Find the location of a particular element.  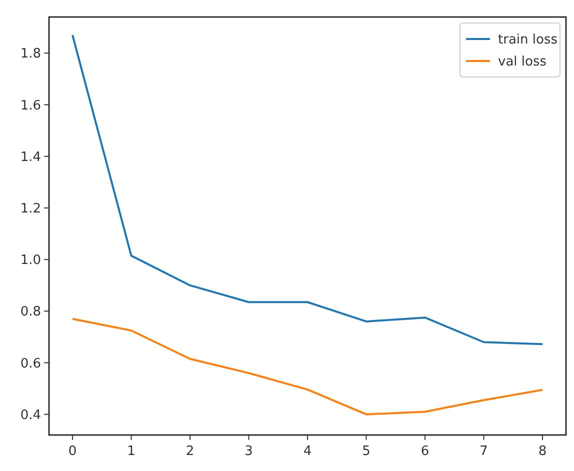

x-tick-label: 0 is located at coordinates (72, 451).